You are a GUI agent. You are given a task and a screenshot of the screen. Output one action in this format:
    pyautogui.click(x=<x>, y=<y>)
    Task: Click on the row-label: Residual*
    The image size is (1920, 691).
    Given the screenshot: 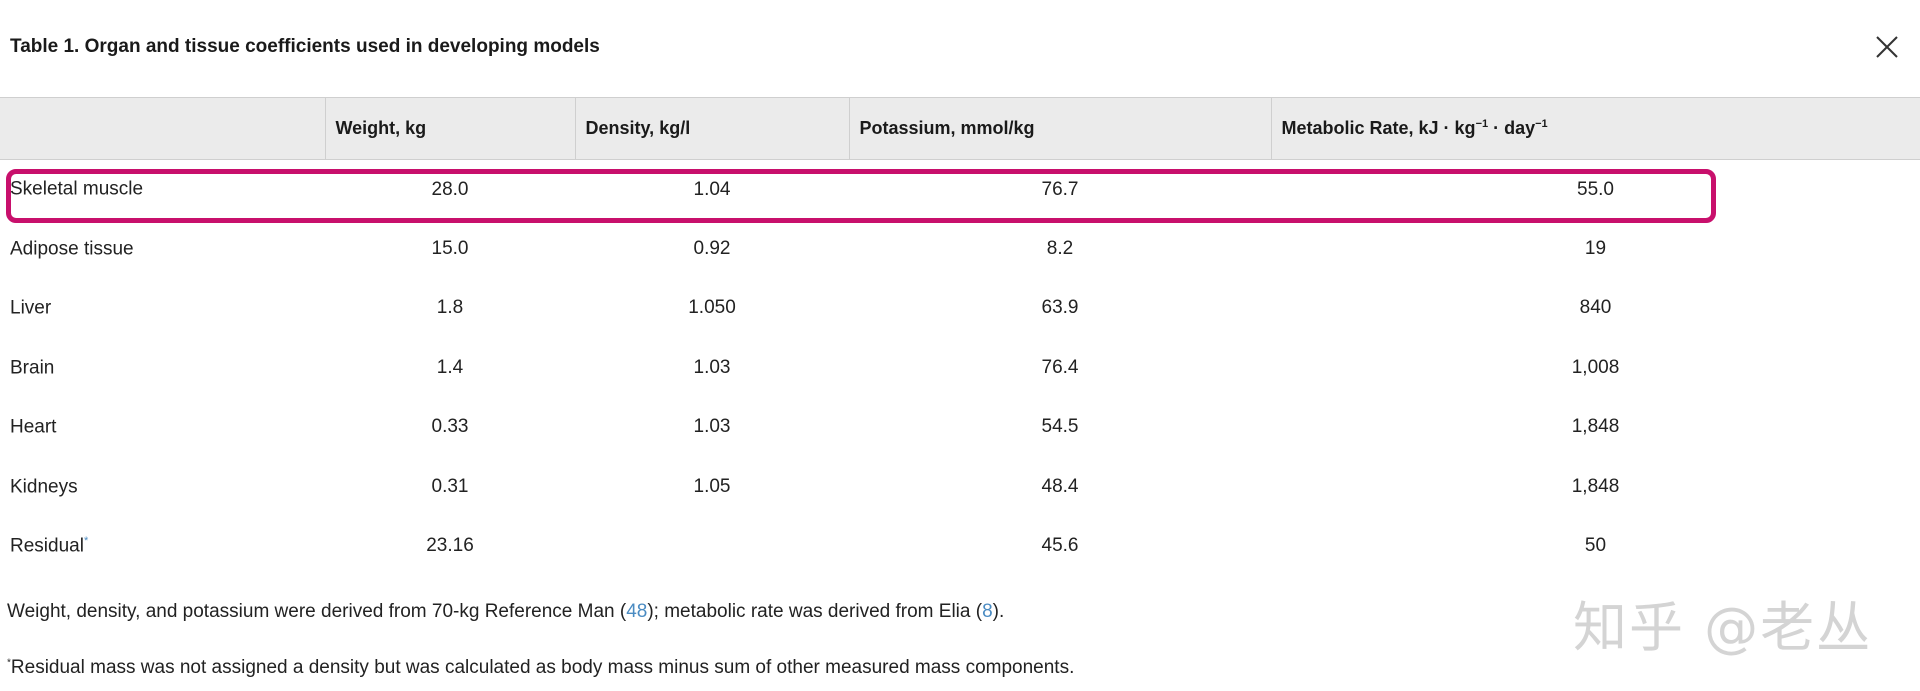 What is the action you would take?
    pyautogui.click(x=49, y=546)
    